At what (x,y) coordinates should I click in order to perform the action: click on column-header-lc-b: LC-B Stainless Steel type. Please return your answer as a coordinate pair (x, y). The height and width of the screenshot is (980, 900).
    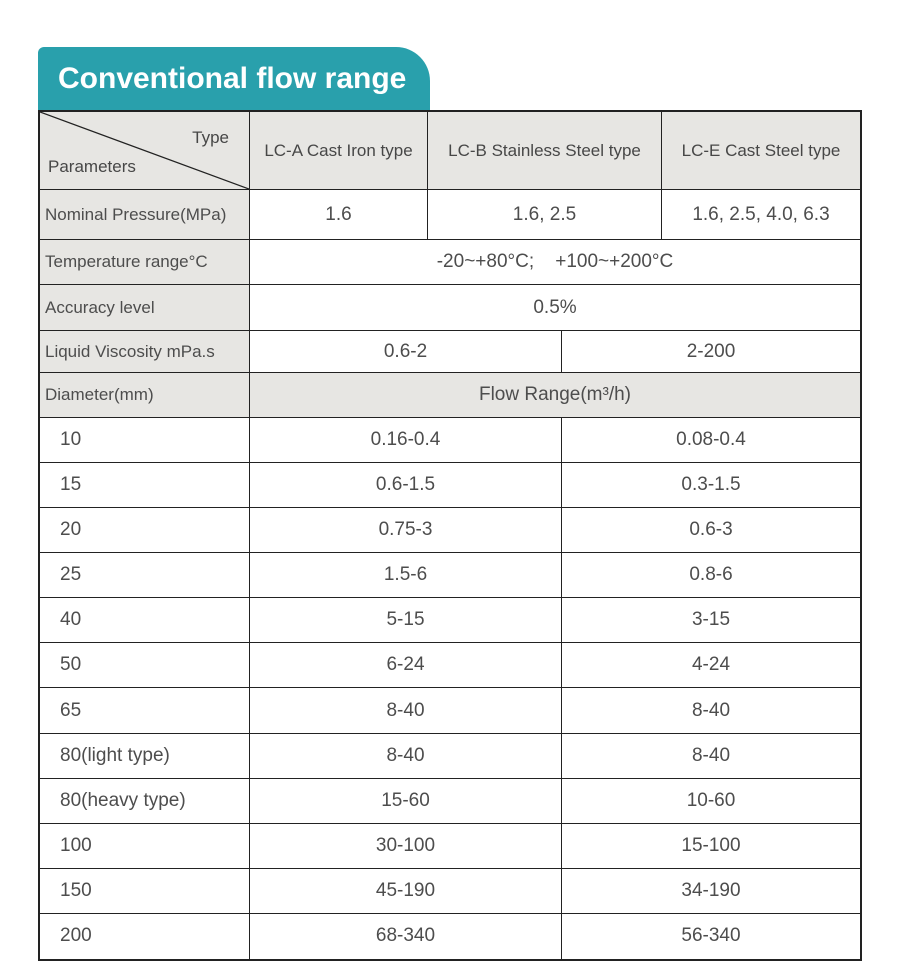
    Looking at the image, I should click on (545, 151).